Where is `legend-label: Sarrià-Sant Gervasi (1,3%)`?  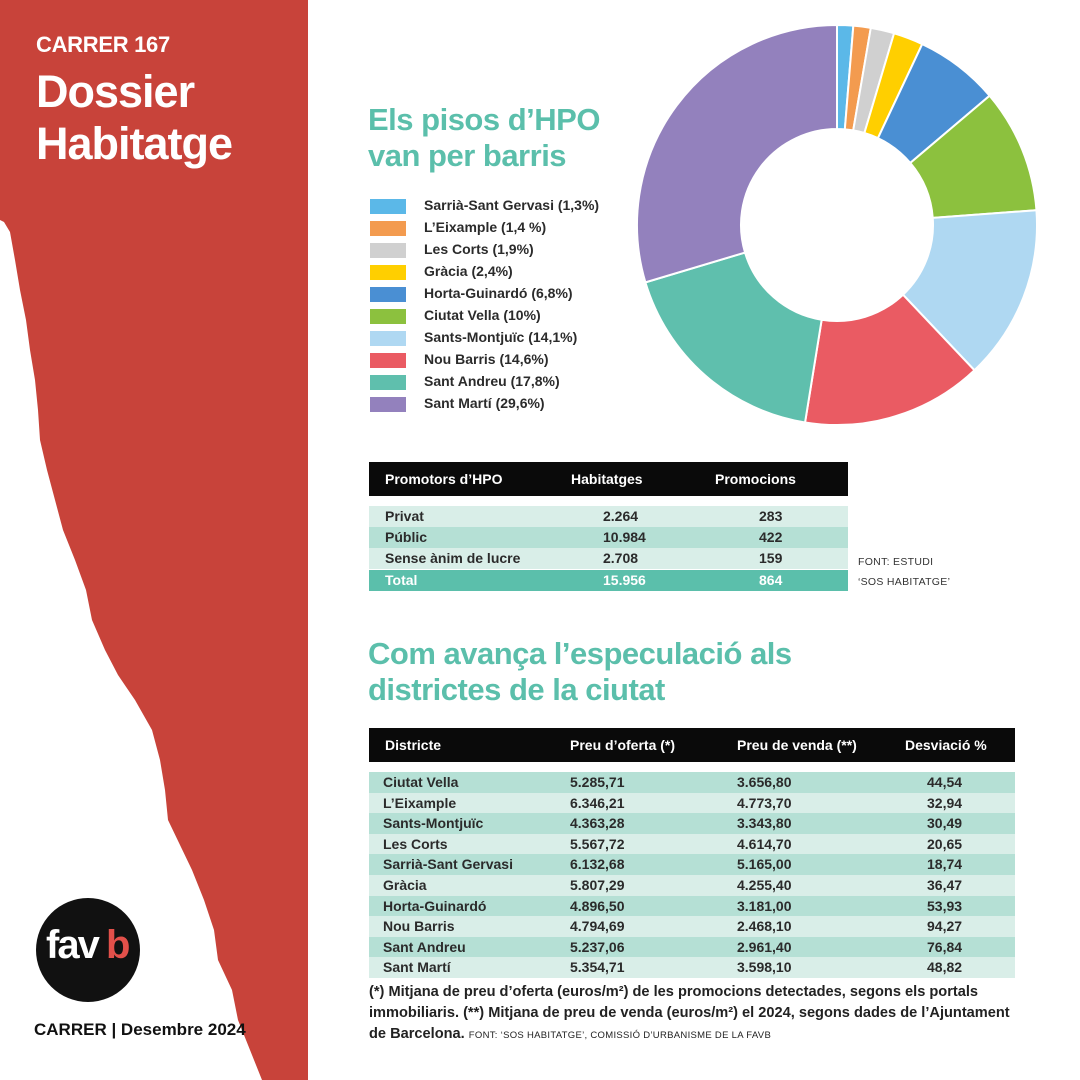
legend-label: Sarrià-Sant Gervasi (1,3%) is located at coordinates (512, 205).